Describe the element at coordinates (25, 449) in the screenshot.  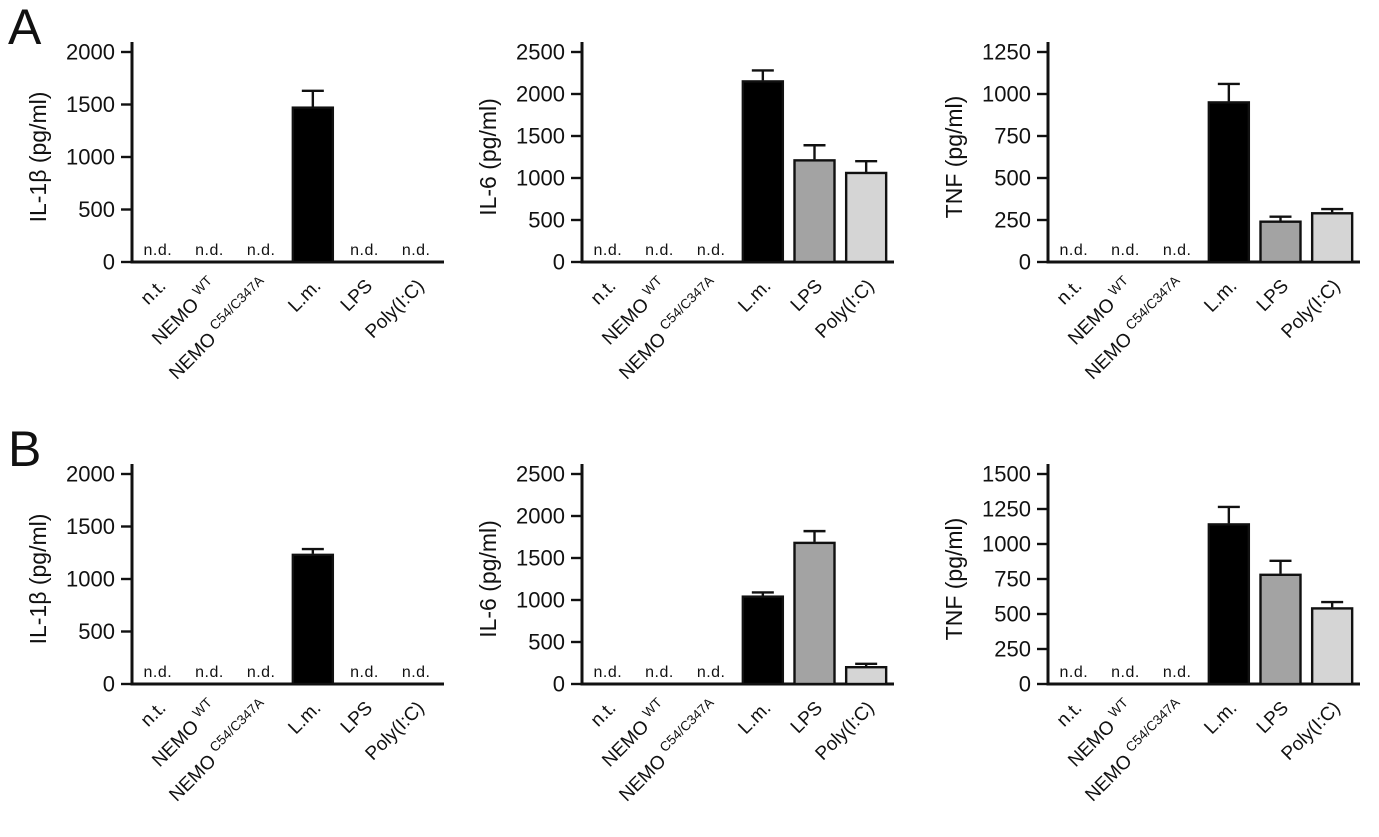
I see `panel-label-b: B` at that location.